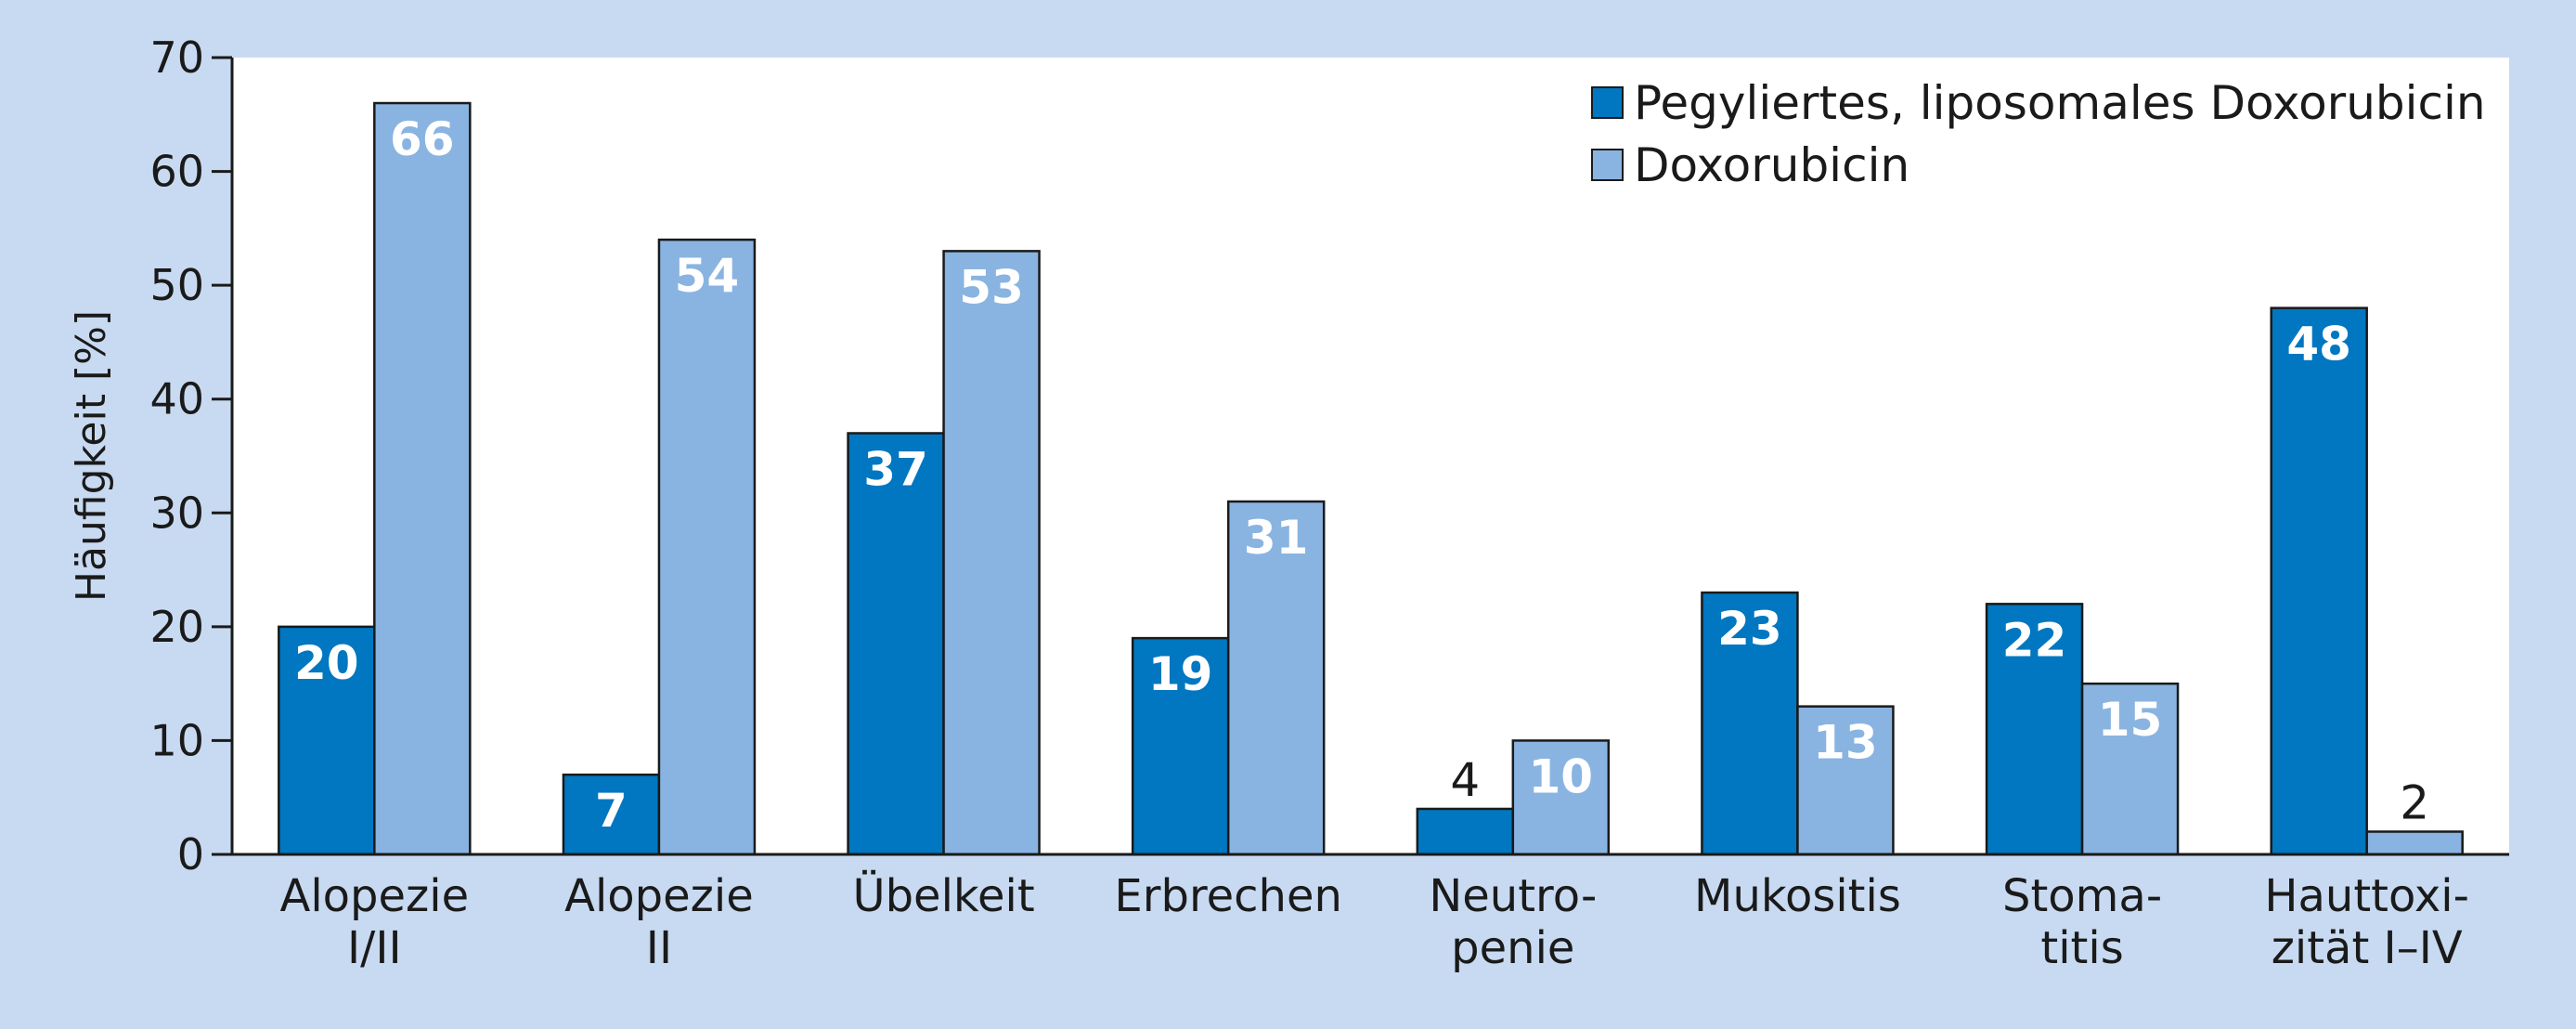 The width and height of the screenshot is (2576, 1029). I want to click on x-tick-label: titis, so click(2081, 948).